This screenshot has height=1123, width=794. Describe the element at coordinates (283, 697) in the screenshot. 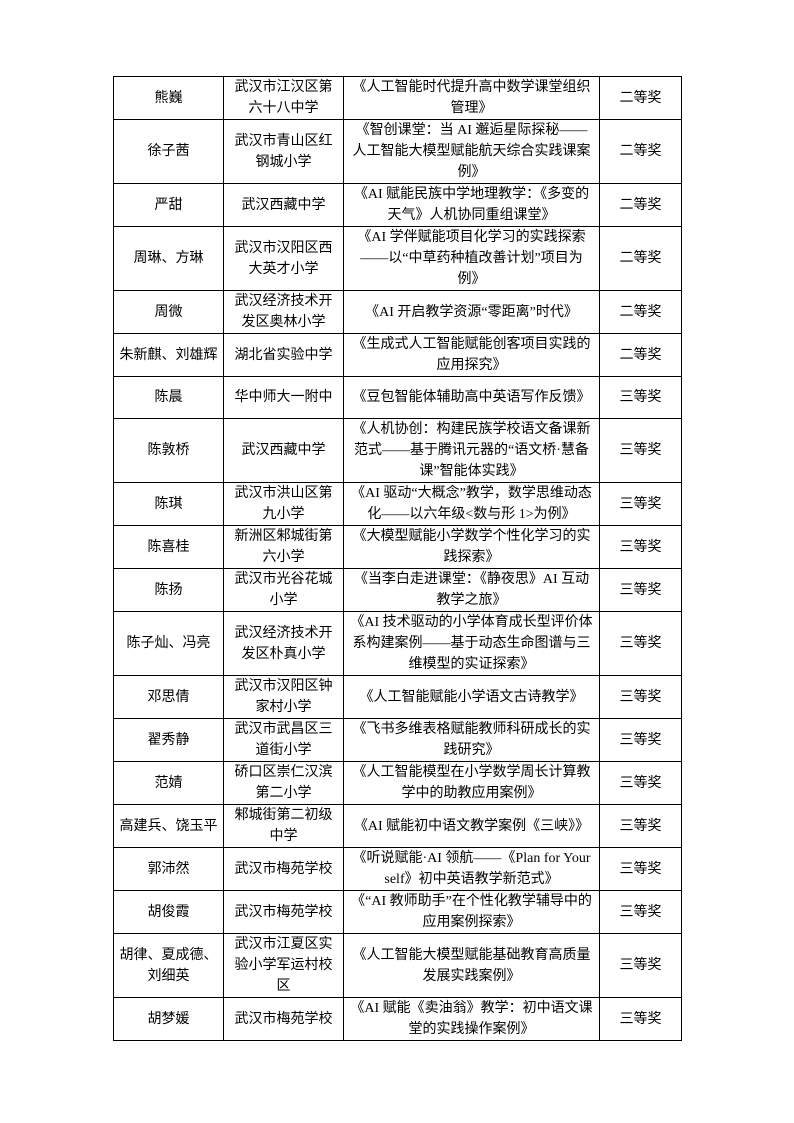

I see `school-cell: 武汉市汉阳区钟家村小学` at that location.